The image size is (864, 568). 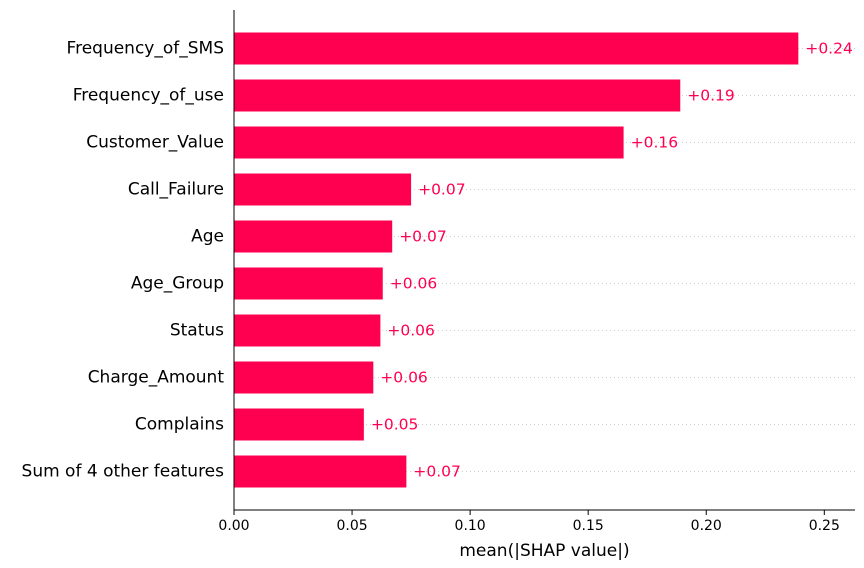 What do you see at coordinates (148, 96) in the screenshot?
I see `category-label: Frequency_of_use` at bounding box center [148, 96].